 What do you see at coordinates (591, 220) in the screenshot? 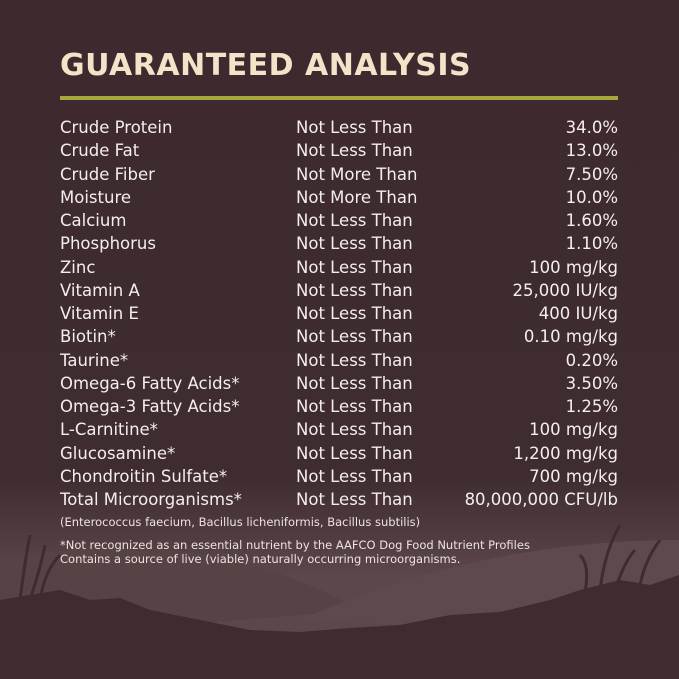
I see `nutrient-value: 1.60%` at bounding box center [591, 220].